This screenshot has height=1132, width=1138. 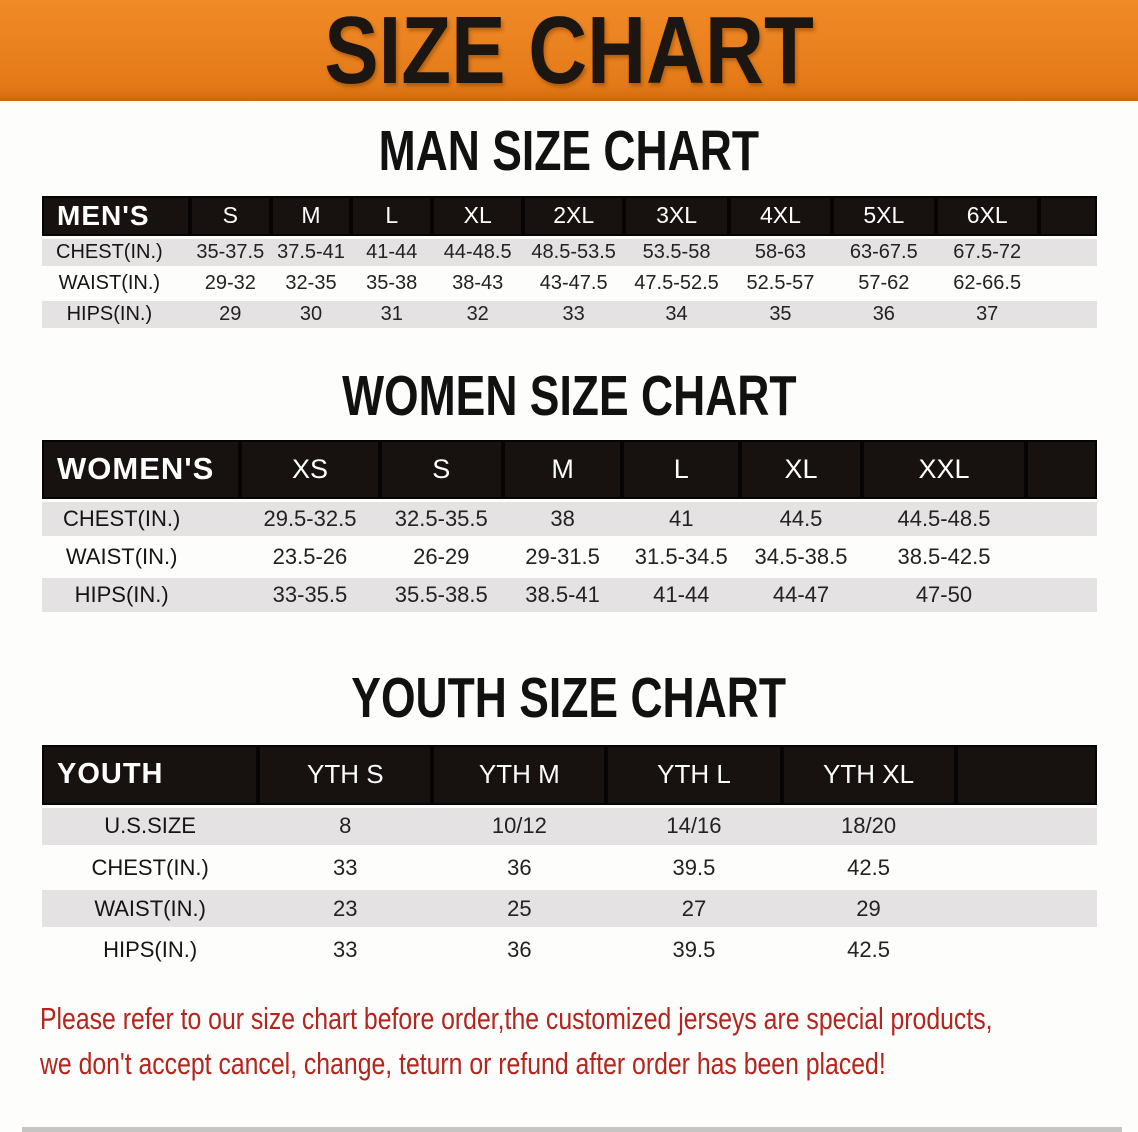 What do you see at coordinates (868, 776) in the screenshot?
I see `size-column-header: YTH XL` at bounding box center [868, 776].